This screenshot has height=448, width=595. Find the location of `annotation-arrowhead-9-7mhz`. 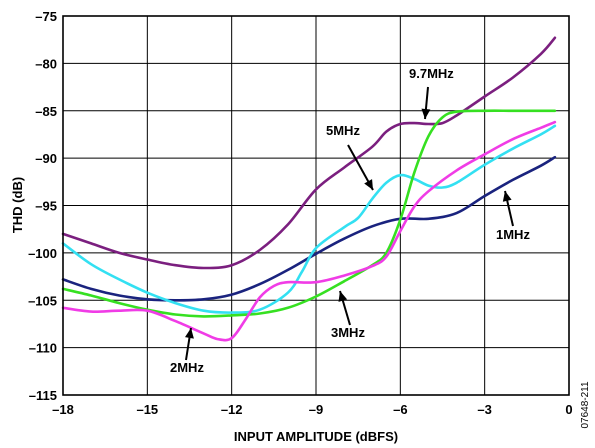

annotation-arrowhead-9-7mhz is located at coordinates (426, 113).